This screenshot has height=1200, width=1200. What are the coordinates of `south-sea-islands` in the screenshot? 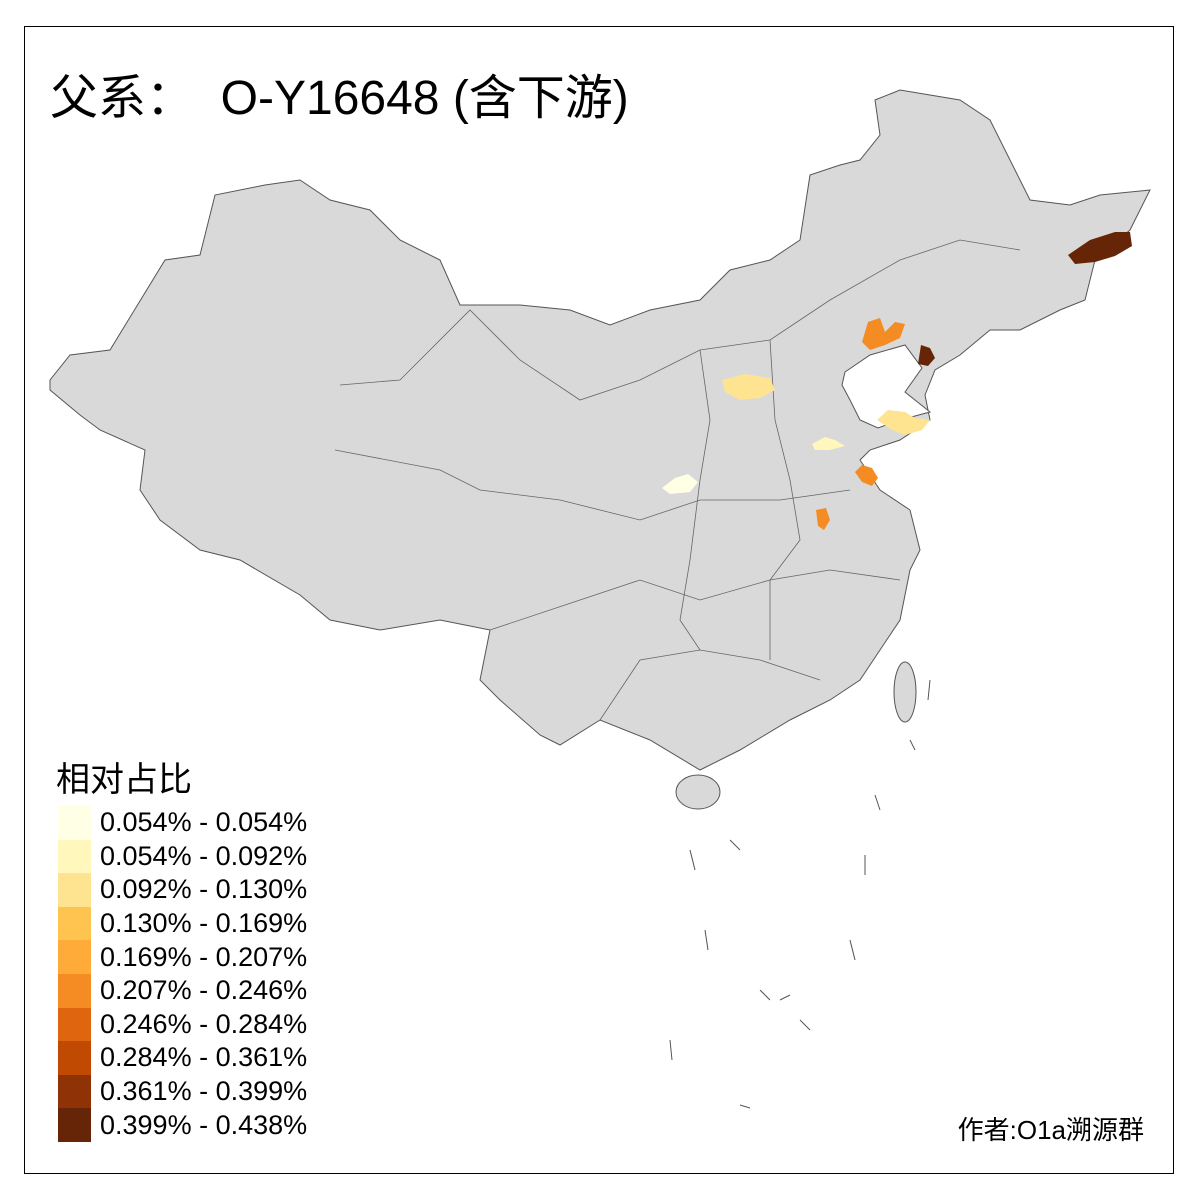 It's located at (800, 894).